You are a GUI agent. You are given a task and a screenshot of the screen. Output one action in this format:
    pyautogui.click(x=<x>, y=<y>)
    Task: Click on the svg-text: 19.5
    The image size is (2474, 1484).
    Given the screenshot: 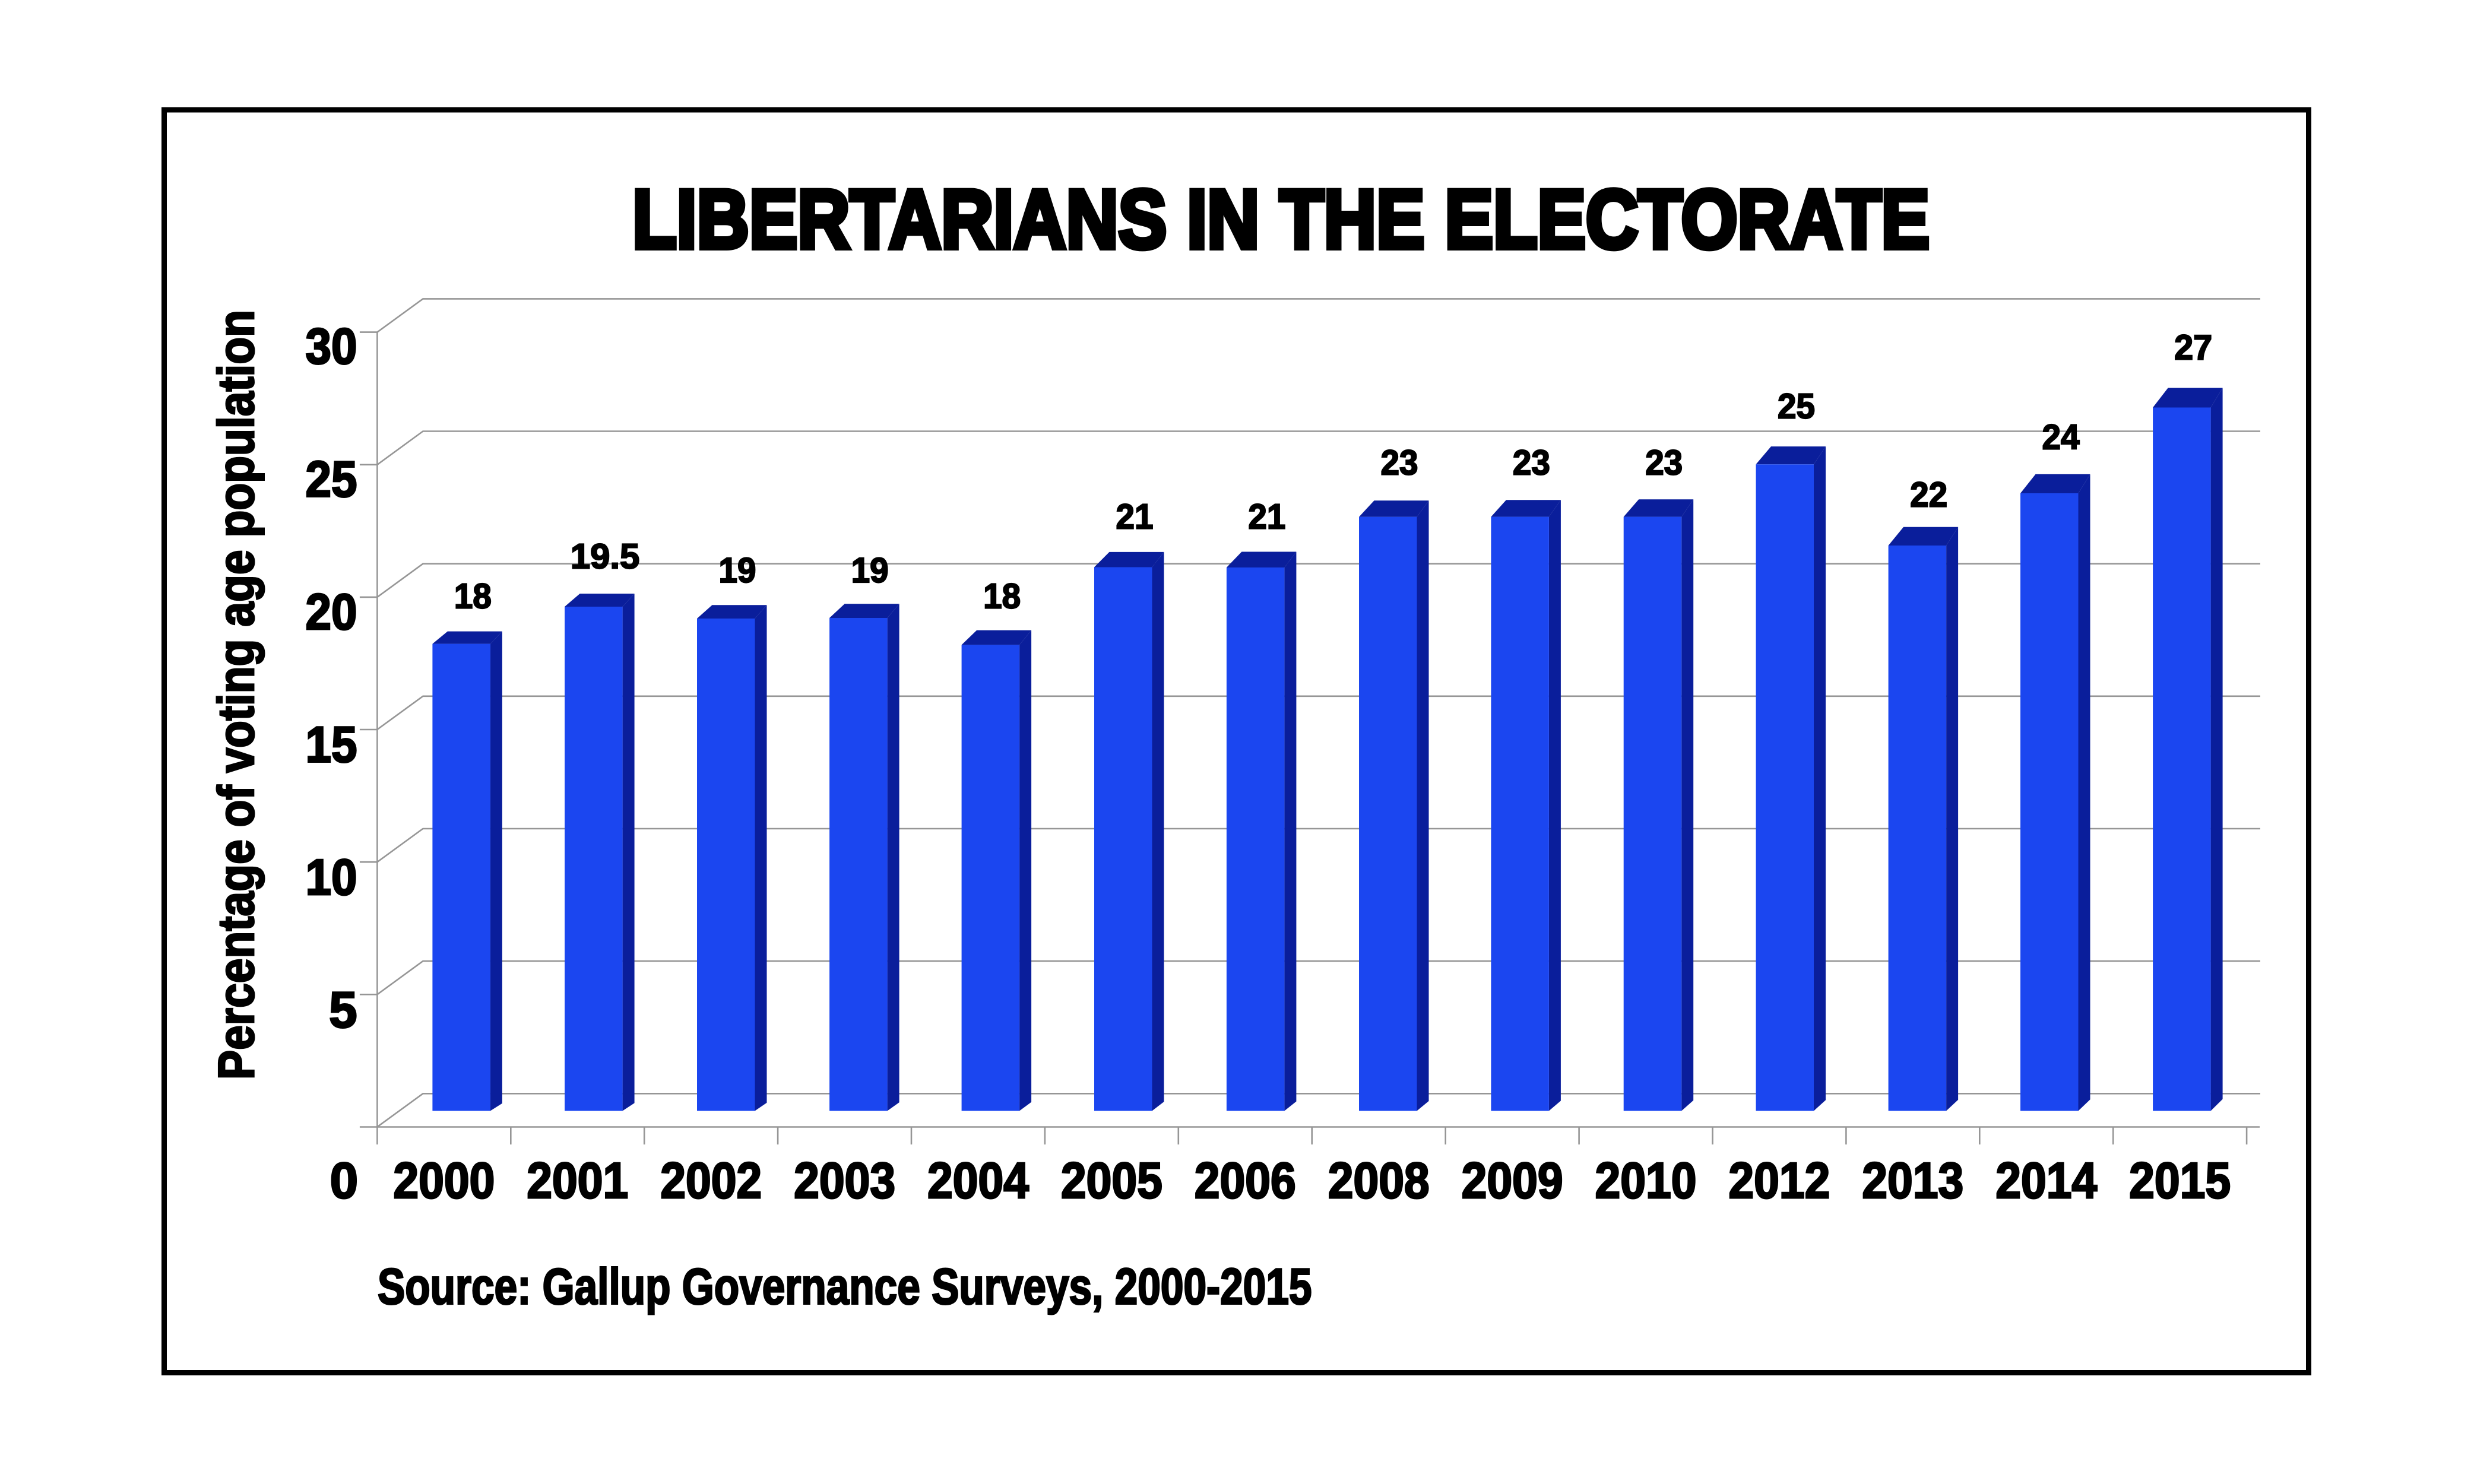 What is the action you would take?
    pyautogui.click(x=605, y=556)
    